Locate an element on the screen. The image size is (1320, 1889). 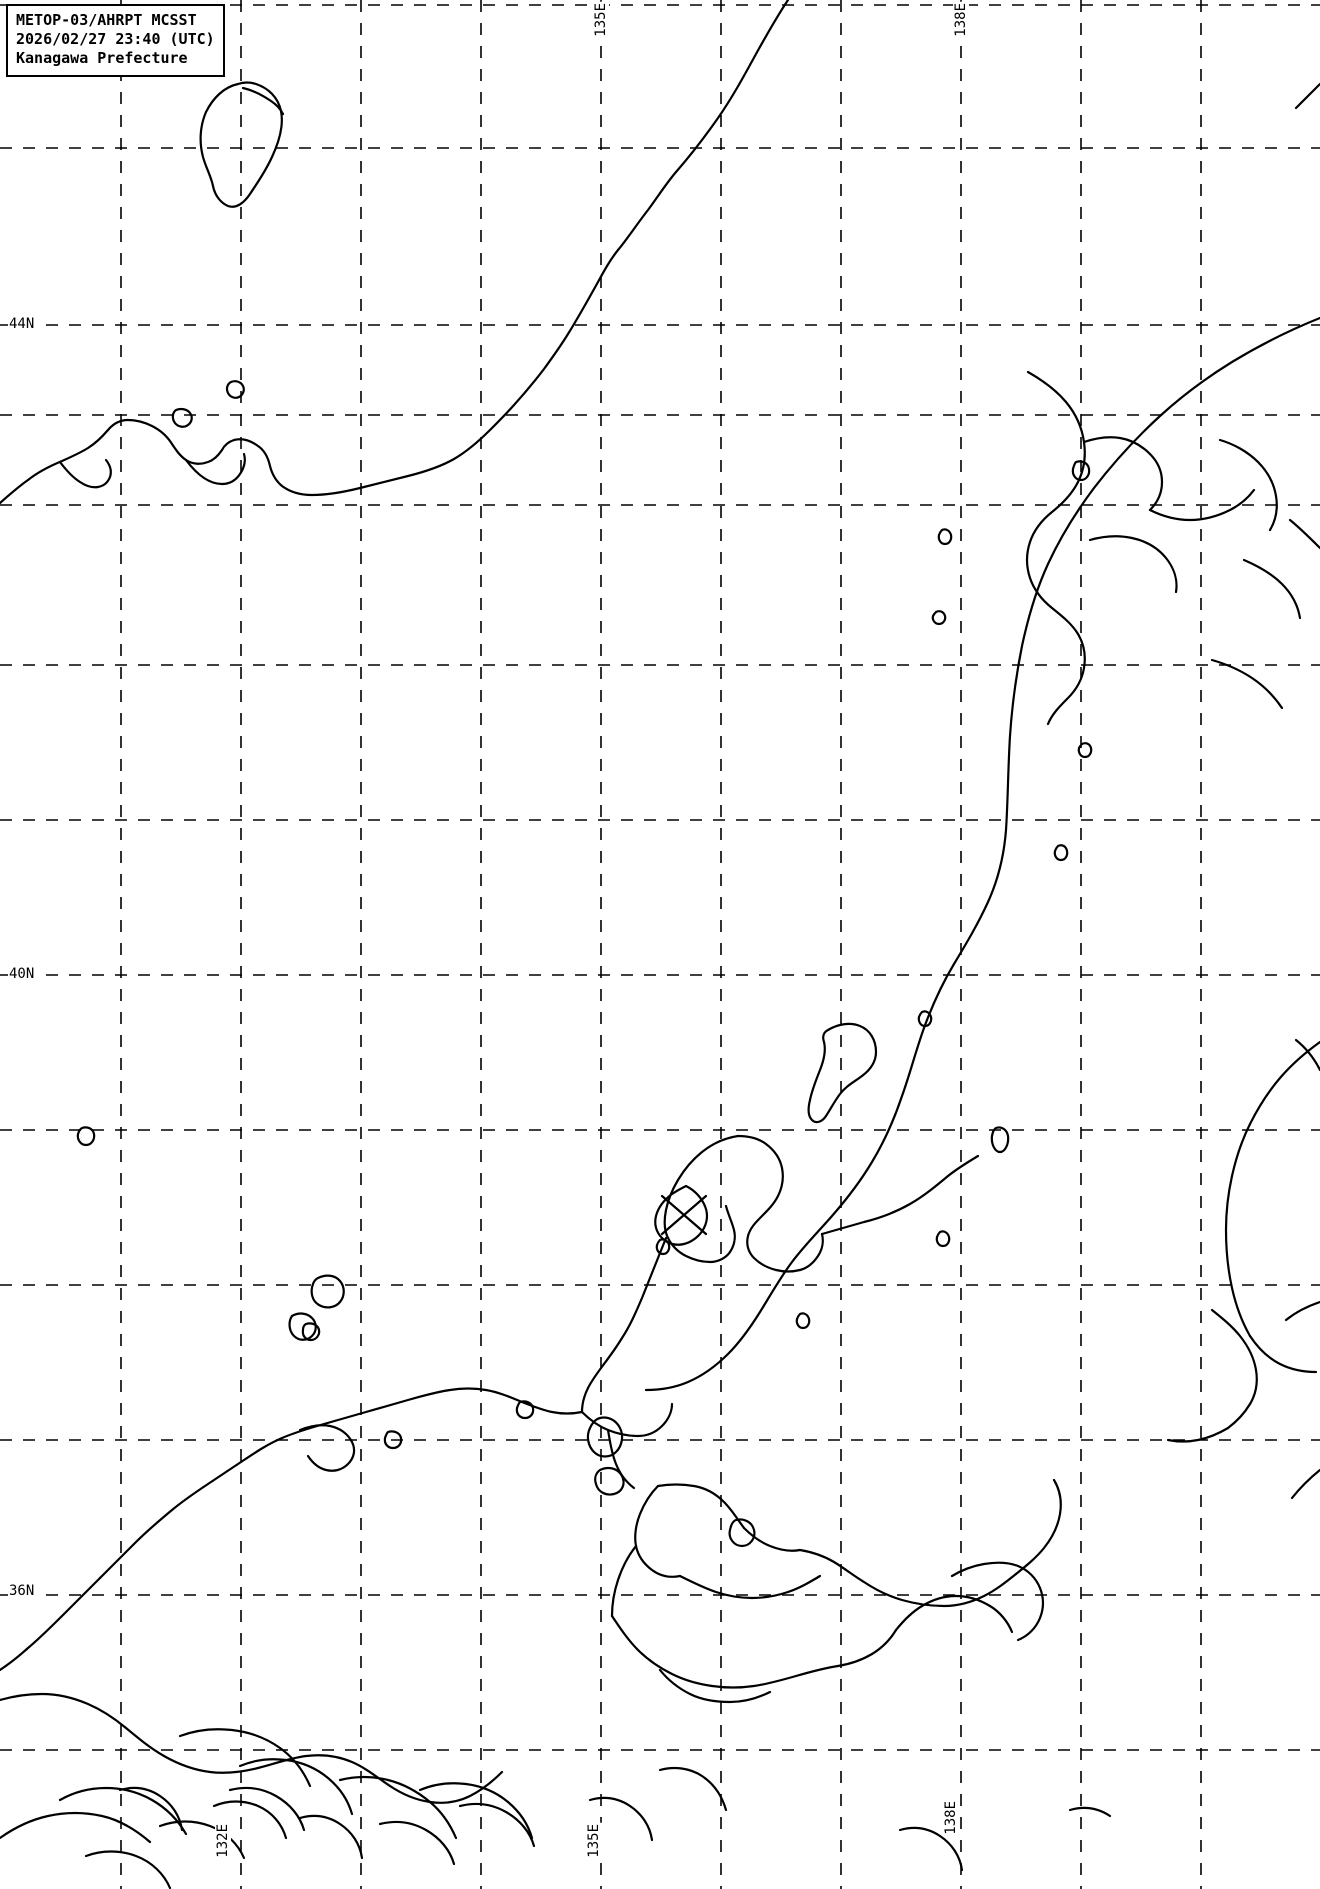
coastline-kyushu-north is located at coordinates (123, 1811).